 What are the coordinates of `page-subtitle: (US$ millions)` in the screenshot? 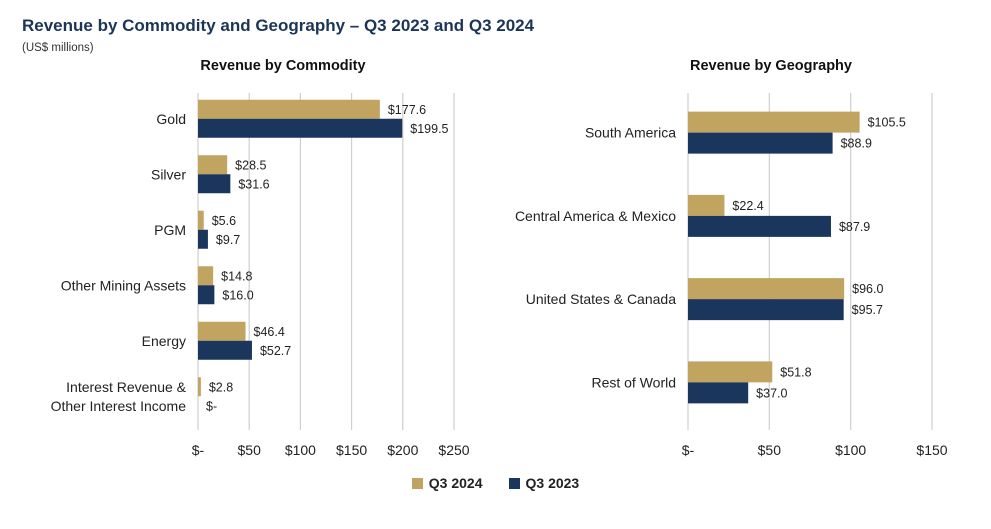 It's located at (58, 48).